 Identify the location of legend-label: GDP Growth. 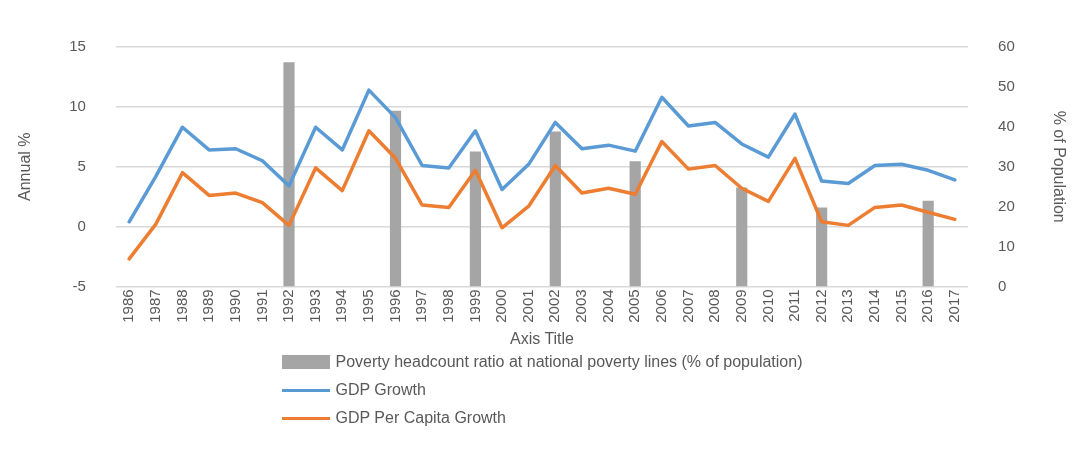
(380, 390).